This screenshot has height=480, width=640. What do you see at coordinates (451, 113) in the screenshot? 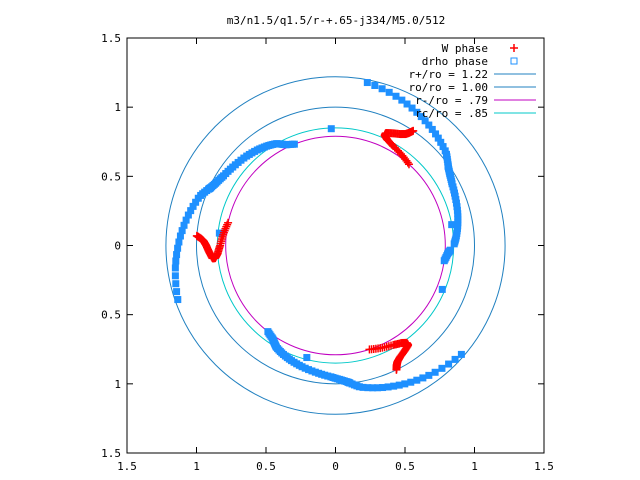
I see `legend-label: rc/ro = .85` at bounding box center [451, 113].